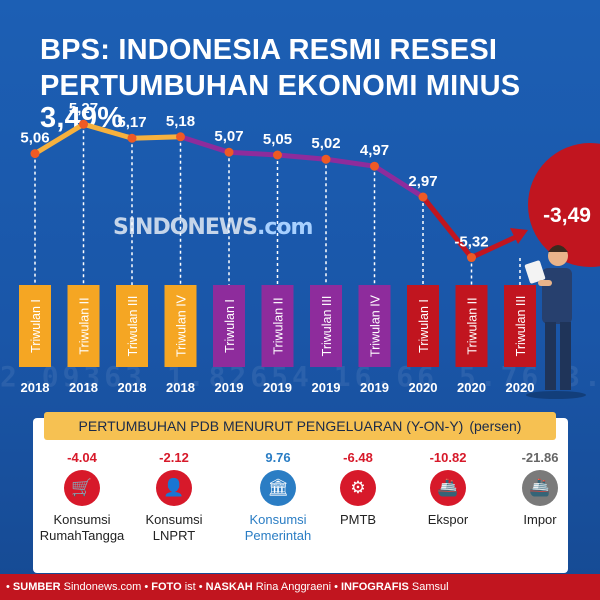 This screenshot has width=600, height=600. I want to click on component-value: -10.82, so click(448, 457).